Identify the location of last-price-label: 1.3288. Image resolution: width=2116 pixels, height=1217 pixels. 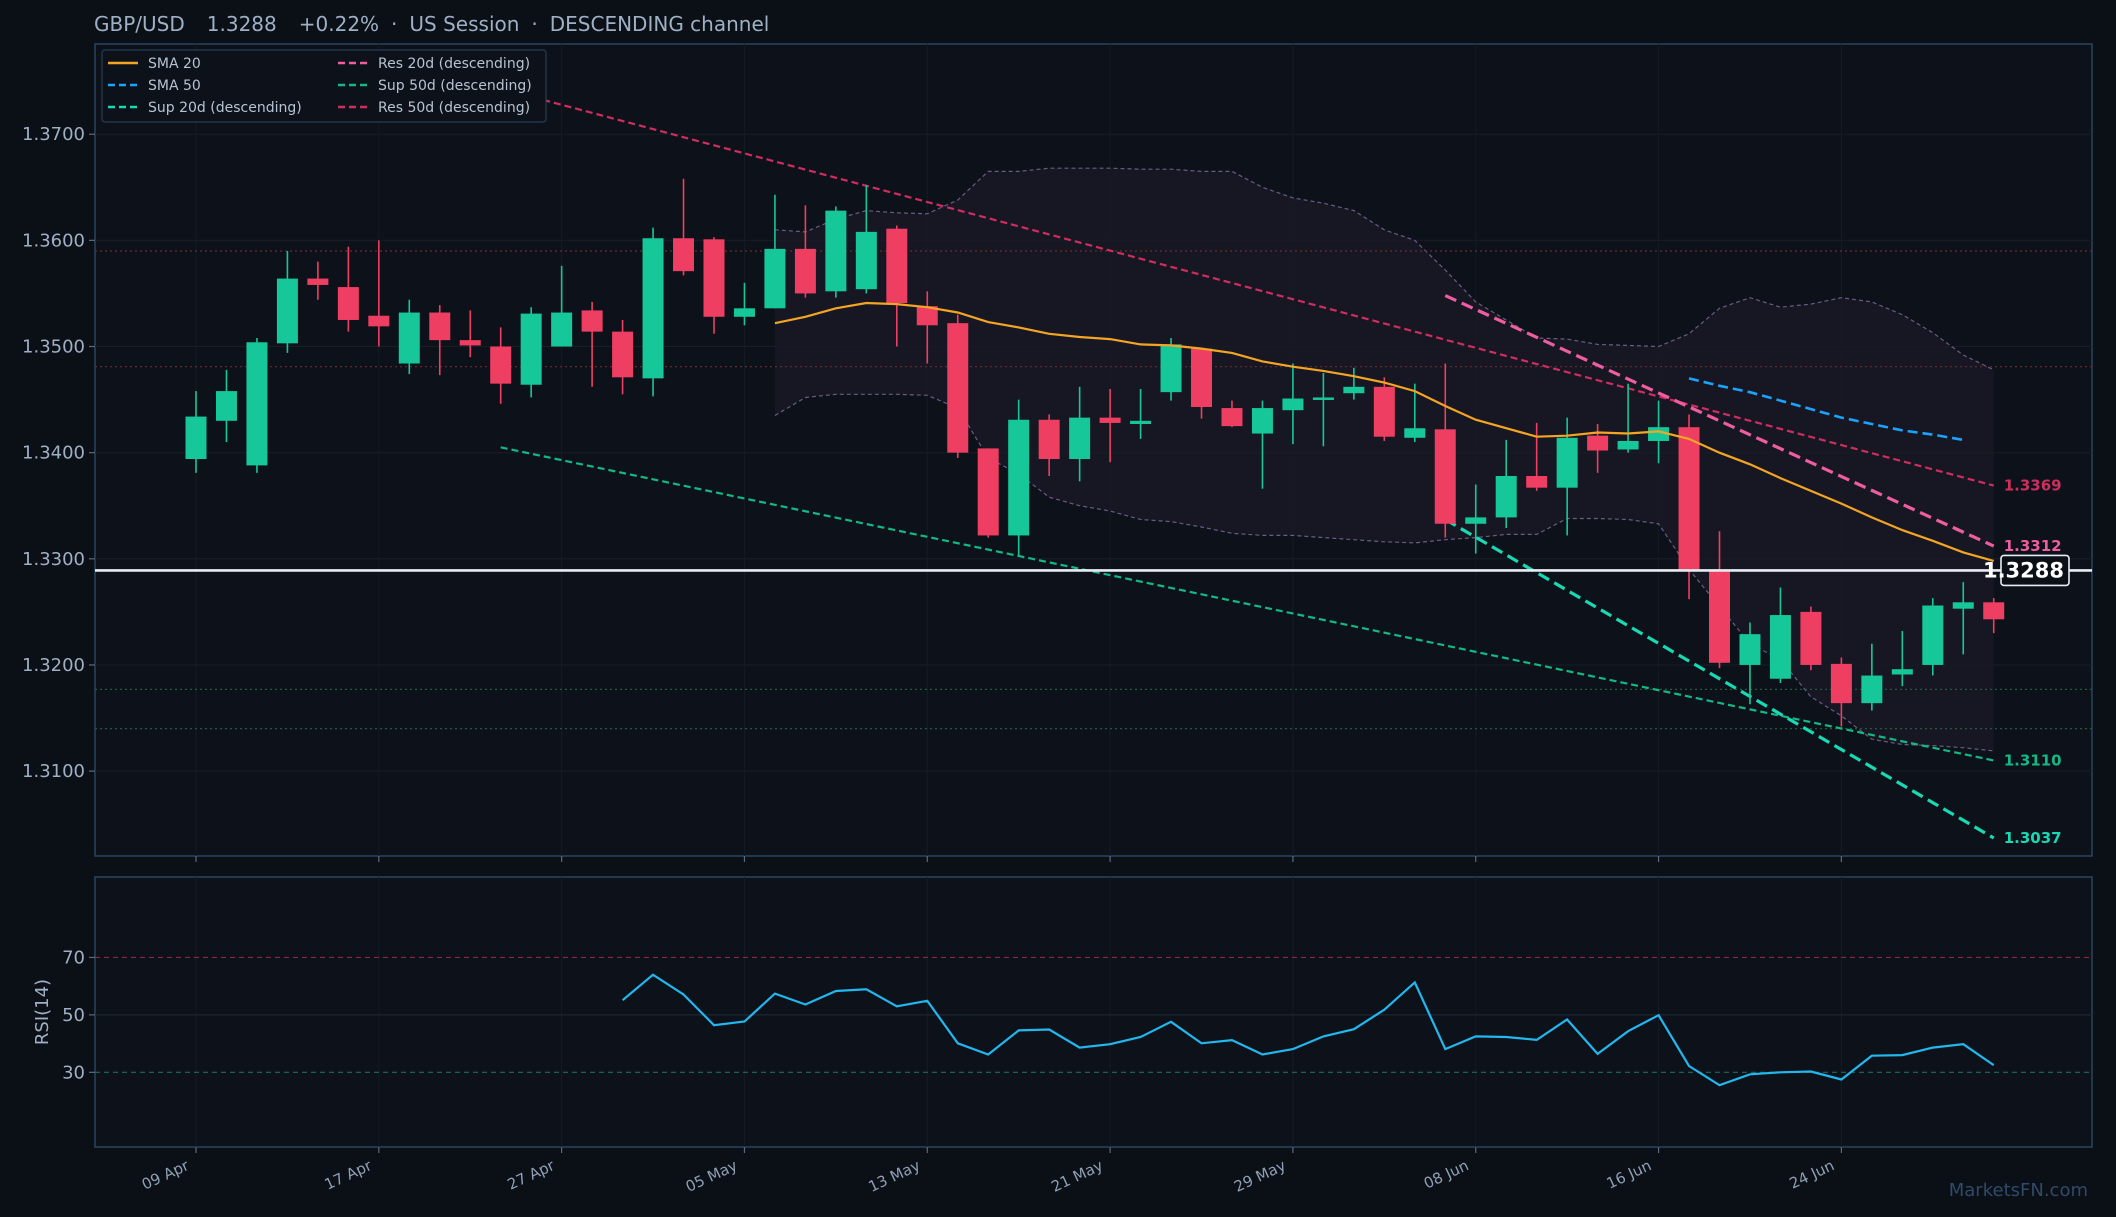
(2023, 570).